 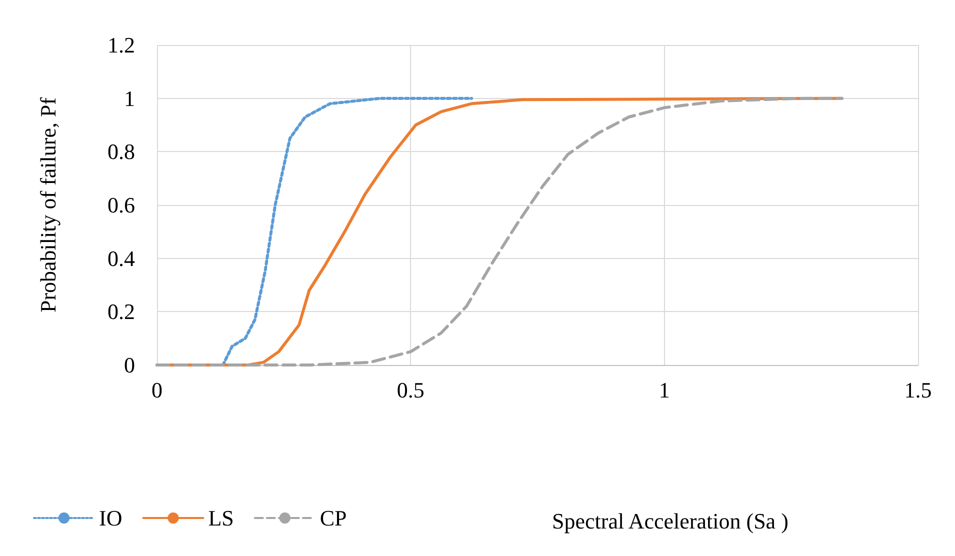 What do you see at coordinates (670, 521) in the screenshot?
I see `x-axis-title: Spectral Acceleration (Sa )` at bounding box center [670, 521].